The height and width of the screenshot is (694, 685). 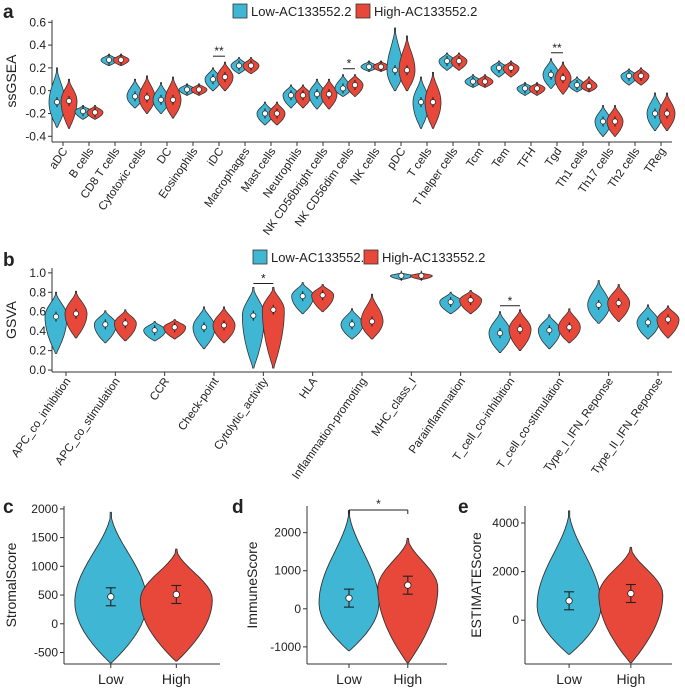 What do you see at coordinates (176, 594) in the screenshot?
I see `panel-c-mean-point-high` at bounding box center [176, 594].